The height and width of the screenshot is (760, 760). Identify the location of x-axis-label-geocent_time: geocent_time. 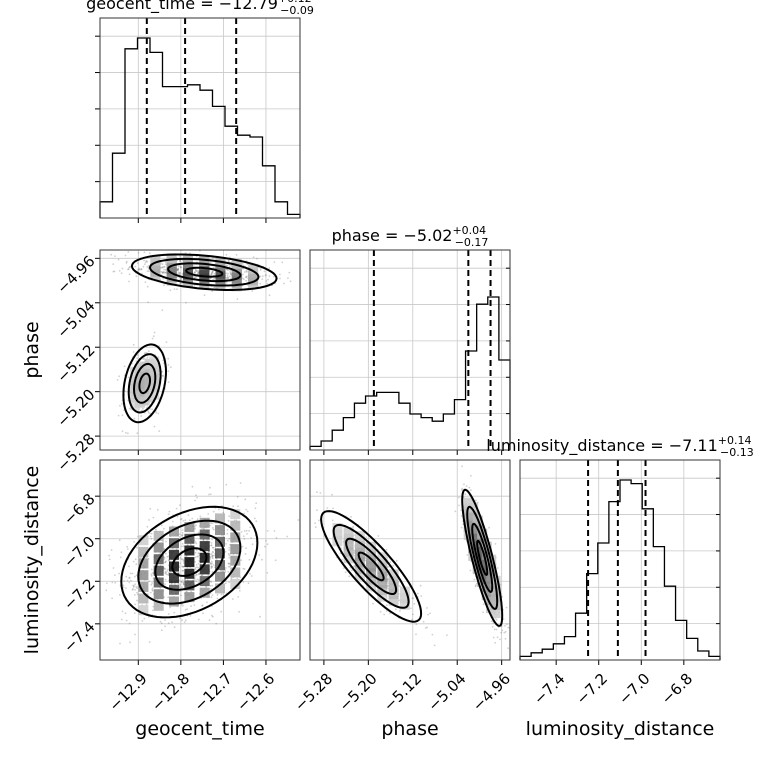
(199, 729).